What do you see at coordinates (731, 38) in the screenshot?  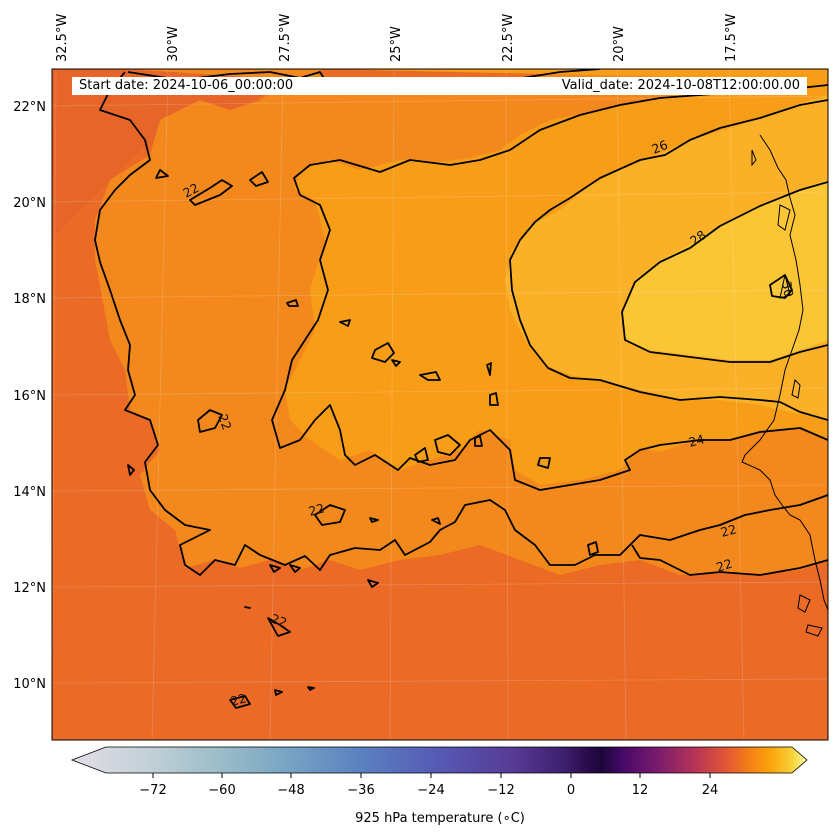 I see `lon-label-17-5w: 17.5°W` at bounding box center [731, 38].